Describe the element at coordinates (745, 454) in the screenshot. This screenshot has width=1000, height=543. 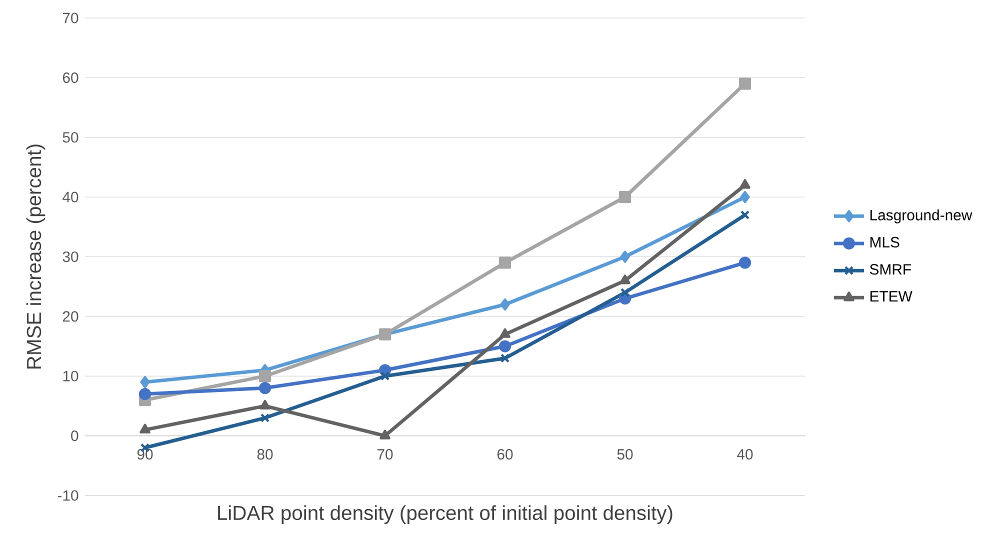
I see `x-tick-label: 40` at that location.